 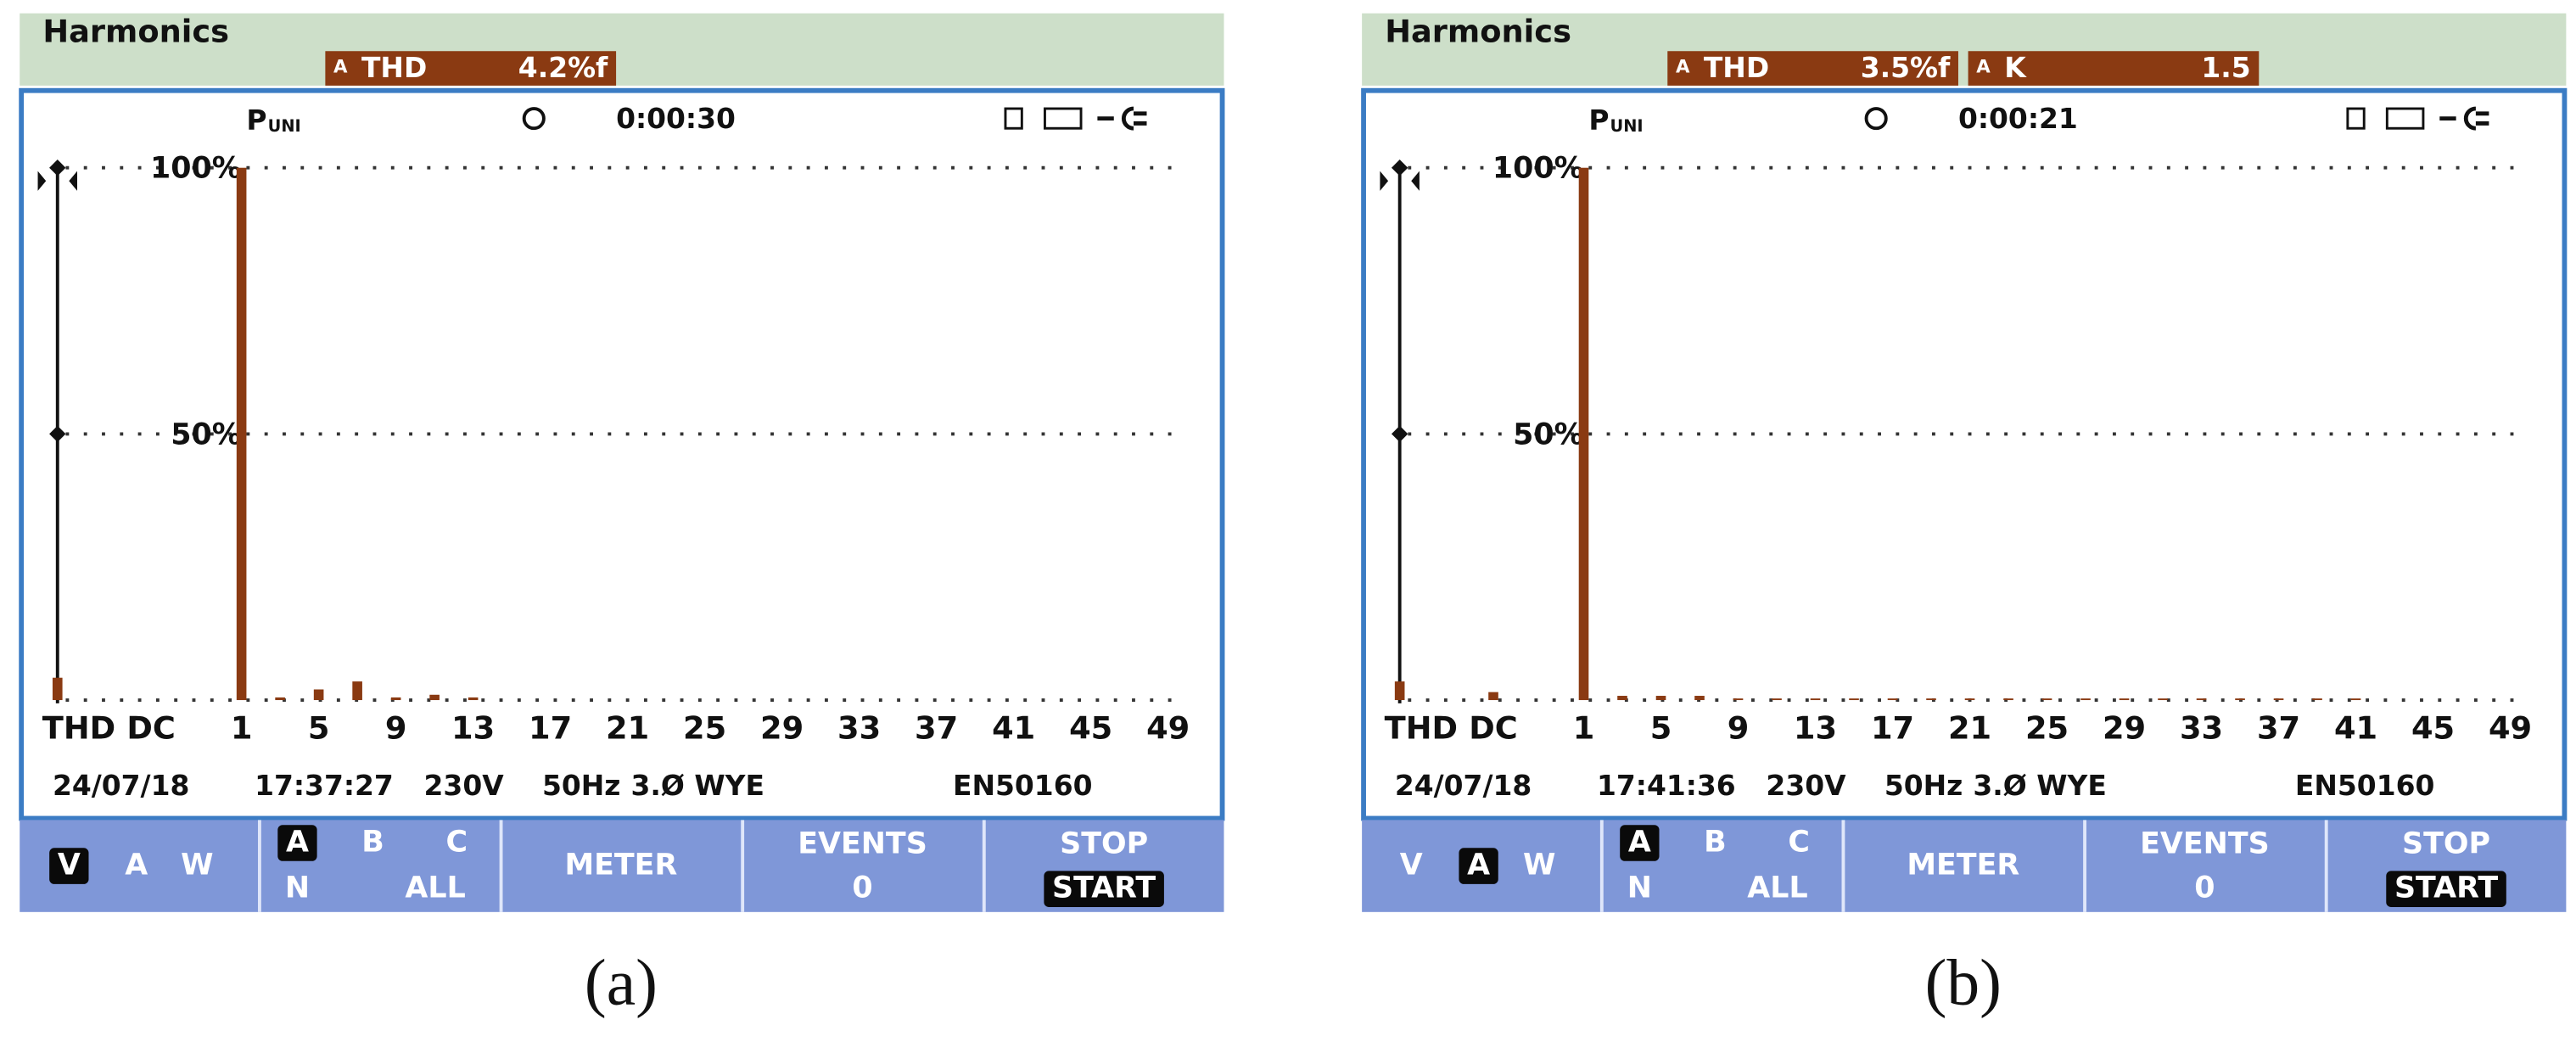 I want to click on readout-name: K, so click(x=2015, y=67).